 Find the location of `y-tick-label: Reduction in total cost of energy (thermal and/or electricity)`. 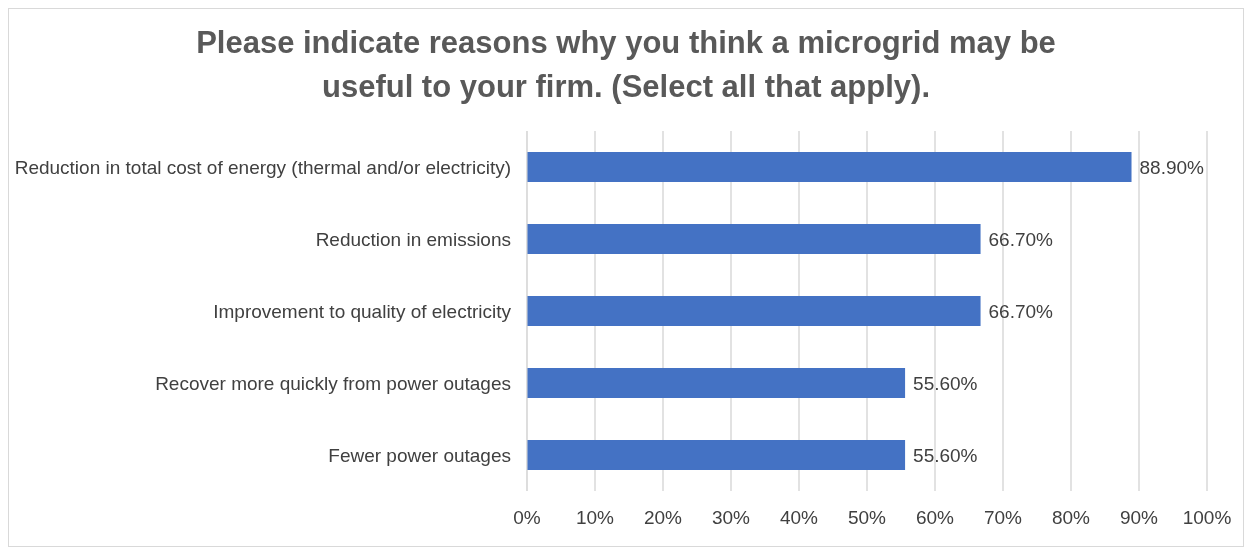

y-tick-label: Reduction in total cost of energy (thermal and/or electricity) is located at coordinates (262, 167).